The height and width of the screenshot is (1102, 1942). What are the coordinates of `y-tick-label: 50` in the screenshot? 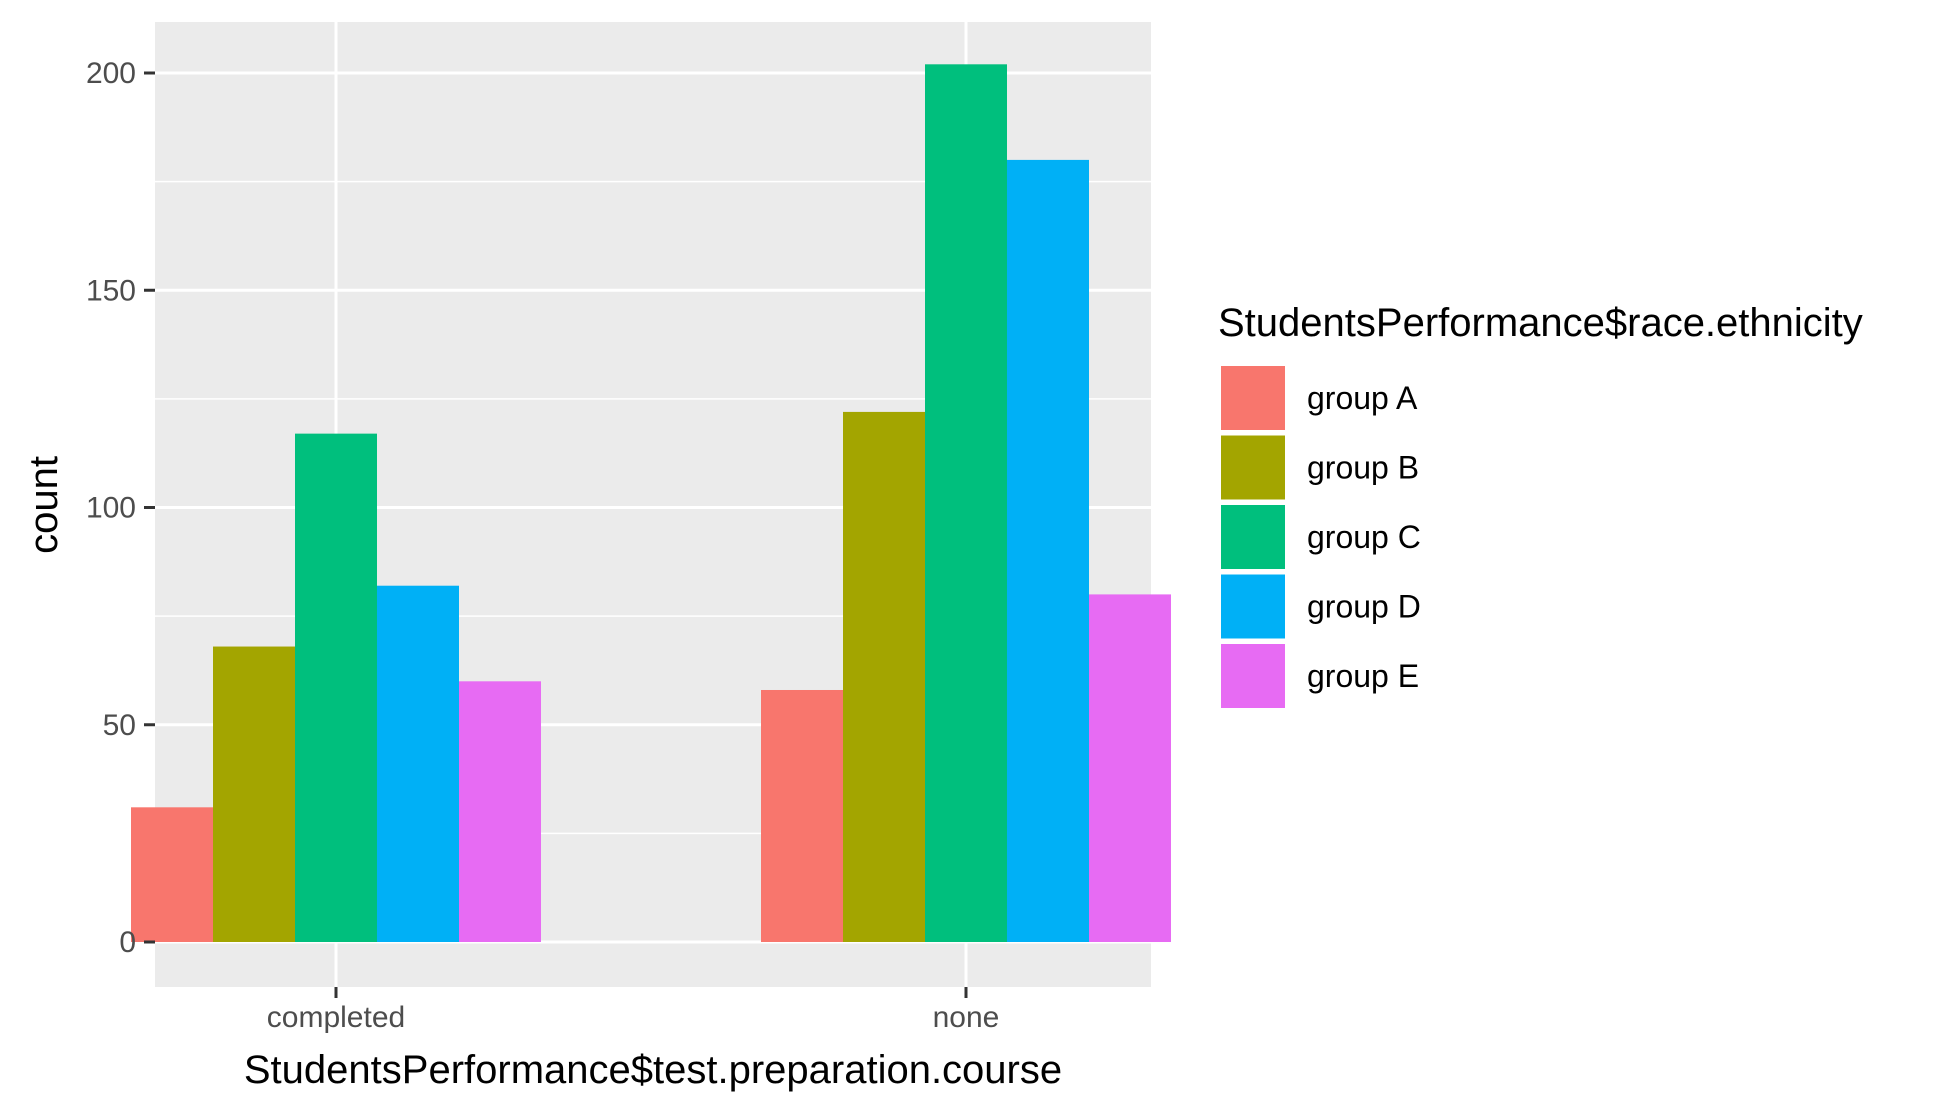 It's located at (119, 725).